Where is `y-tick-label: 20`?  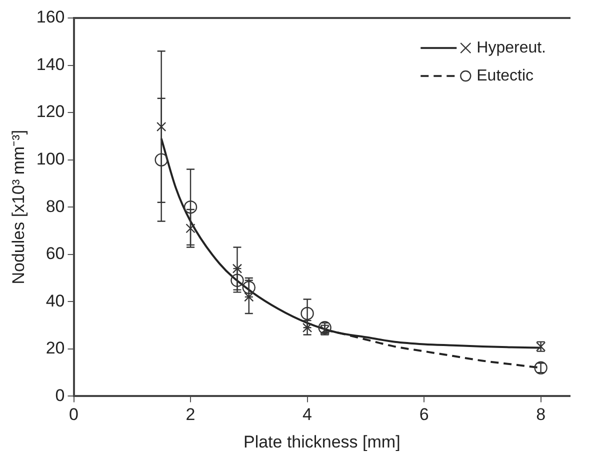
y-tick-label: 20 is located at coordinates (55, 348).